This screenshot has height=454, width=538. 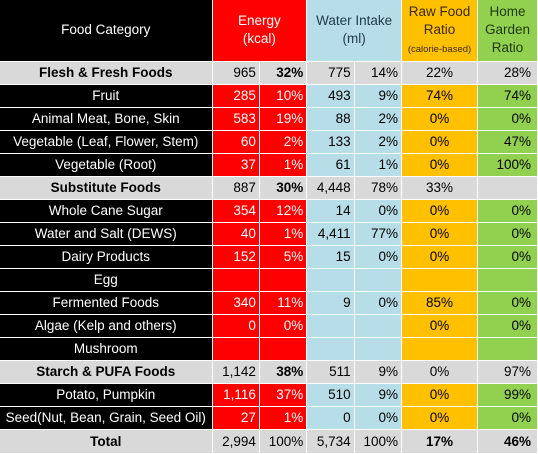 I want to click on row-water: 9, so click(x=330, y=303).